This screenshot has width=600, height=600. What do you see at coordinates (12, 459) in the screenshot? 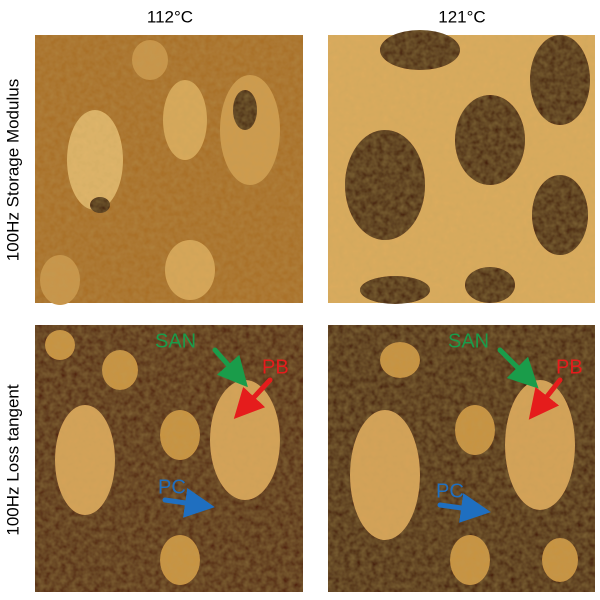
I see `row-header: 100Hz Loss tangent` at bounding box center [12, 459].